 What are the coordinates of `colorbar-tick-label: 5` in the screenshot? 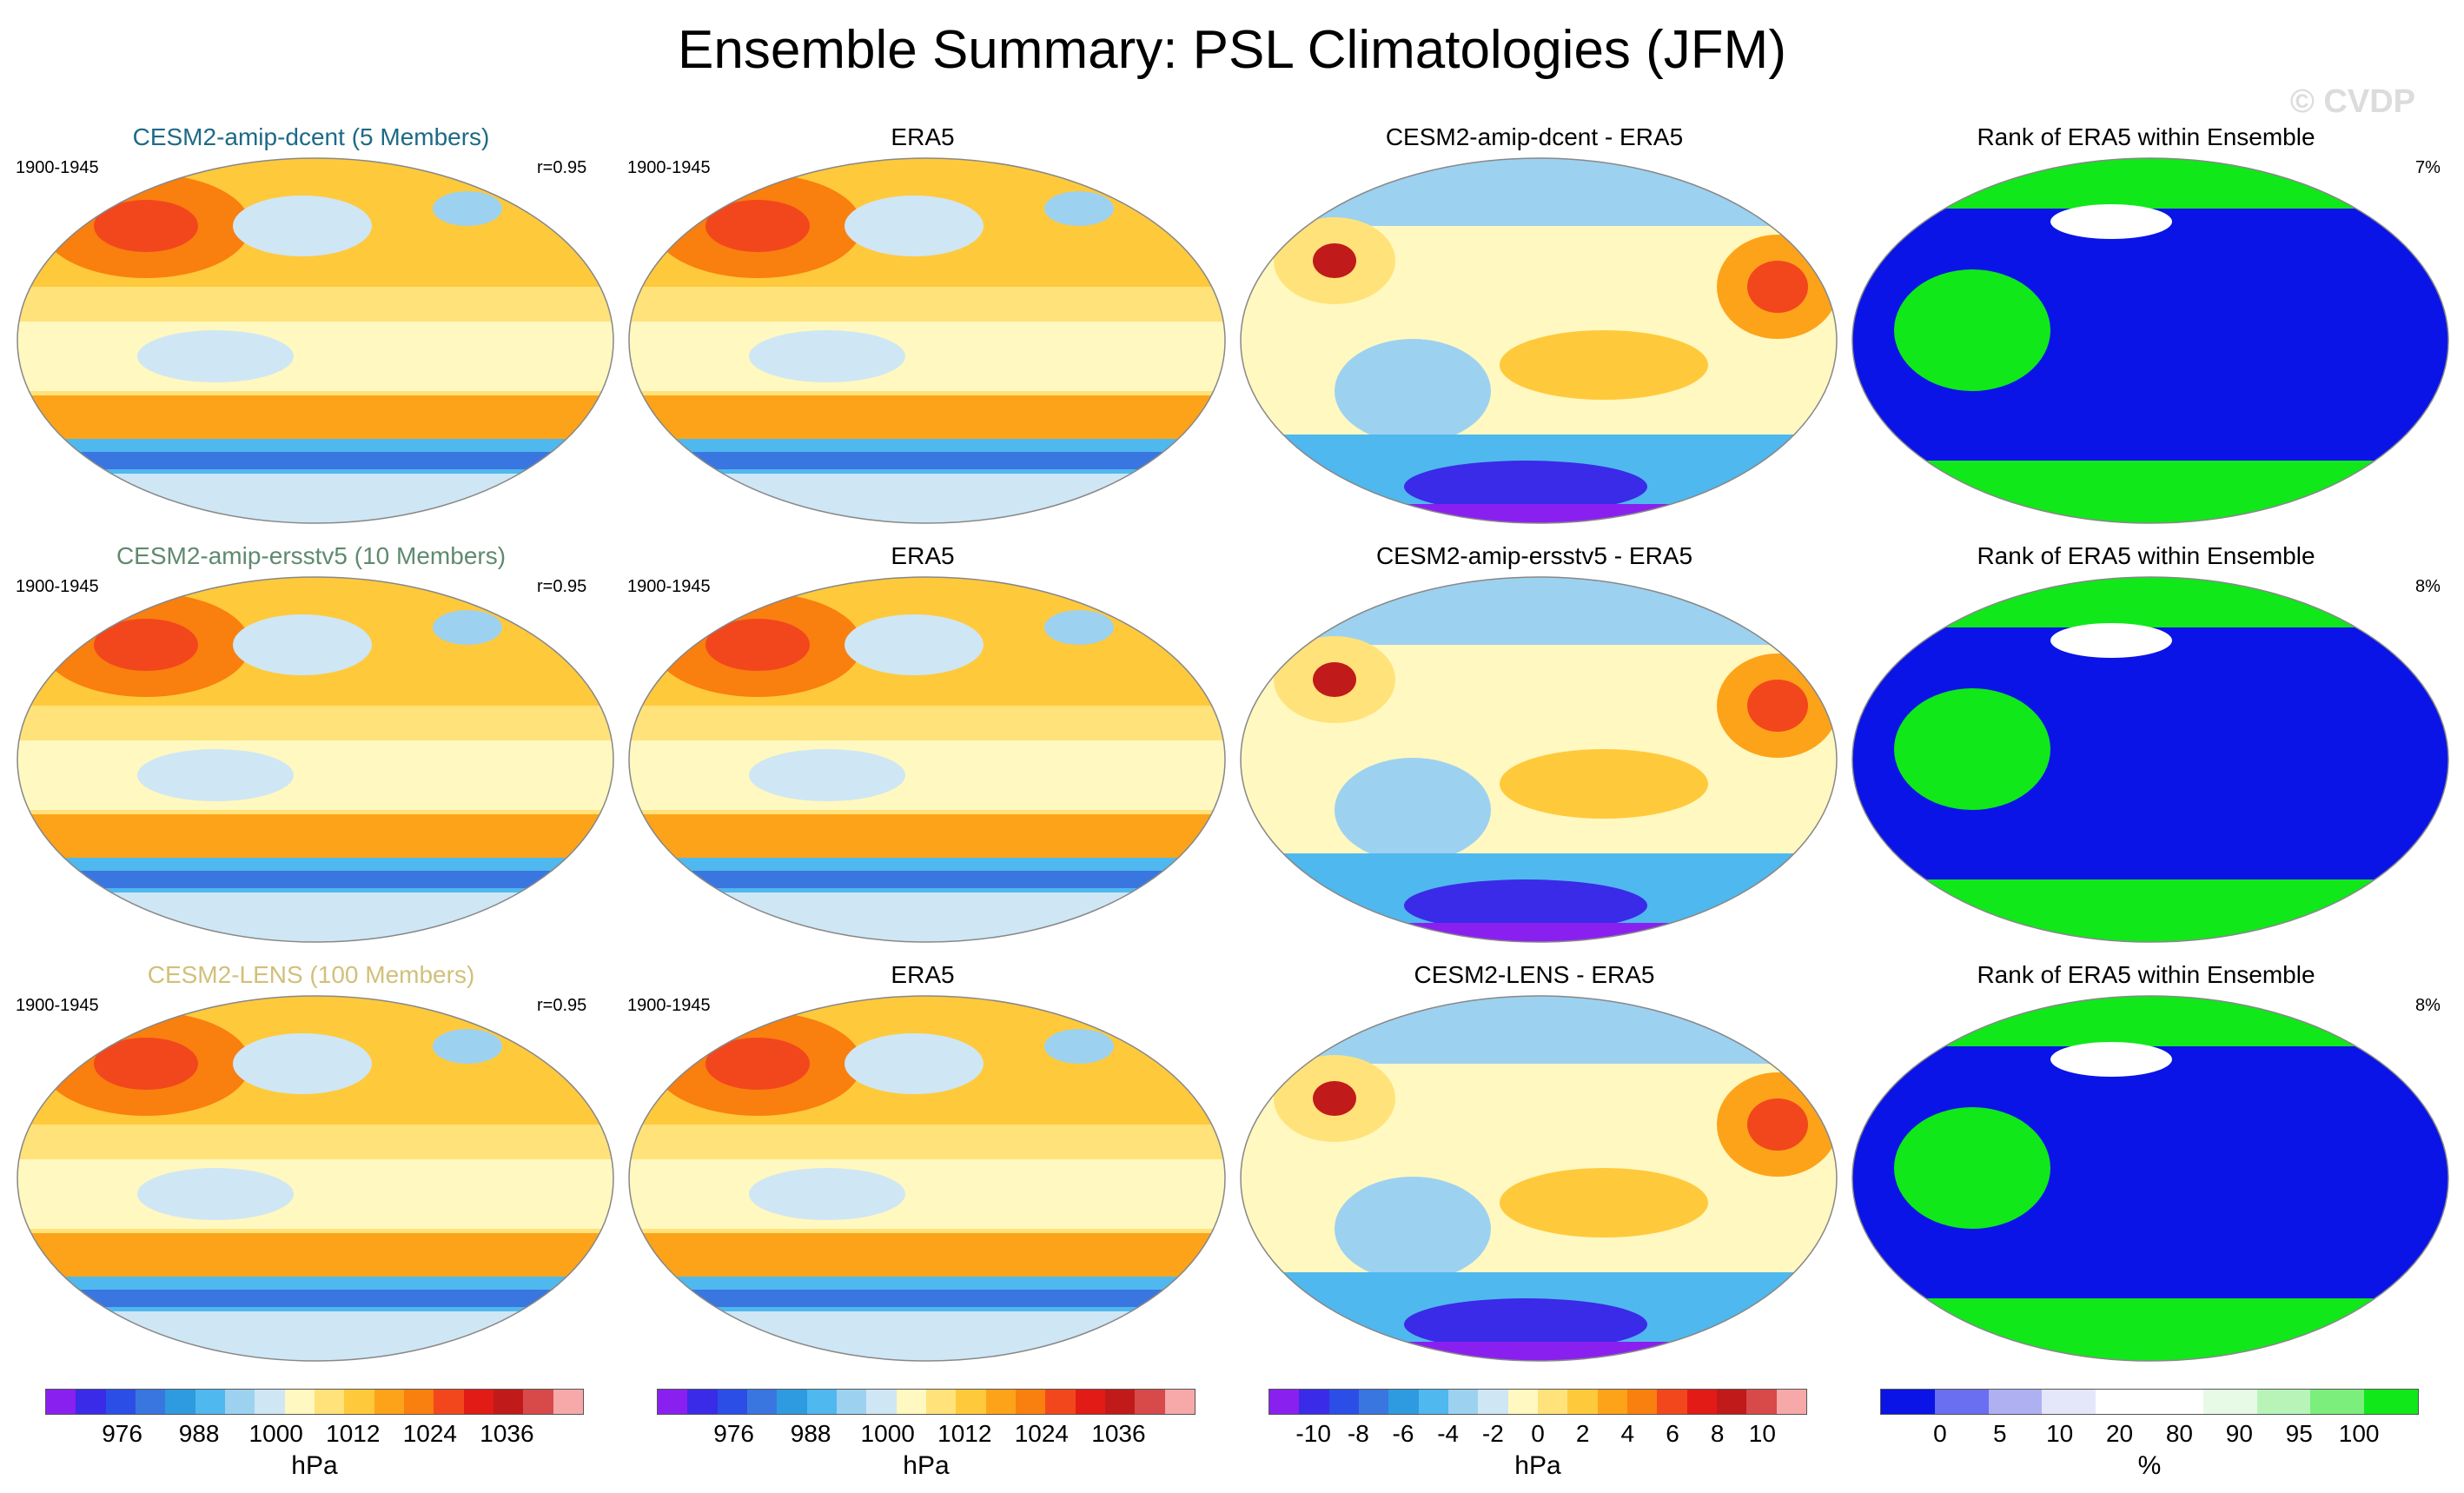 It's located at (1999, 1433).